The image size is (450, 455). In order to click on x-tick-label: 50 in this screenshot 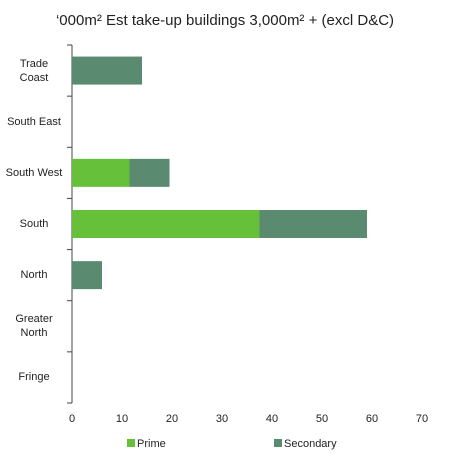, I will do `click(322, 419)`.